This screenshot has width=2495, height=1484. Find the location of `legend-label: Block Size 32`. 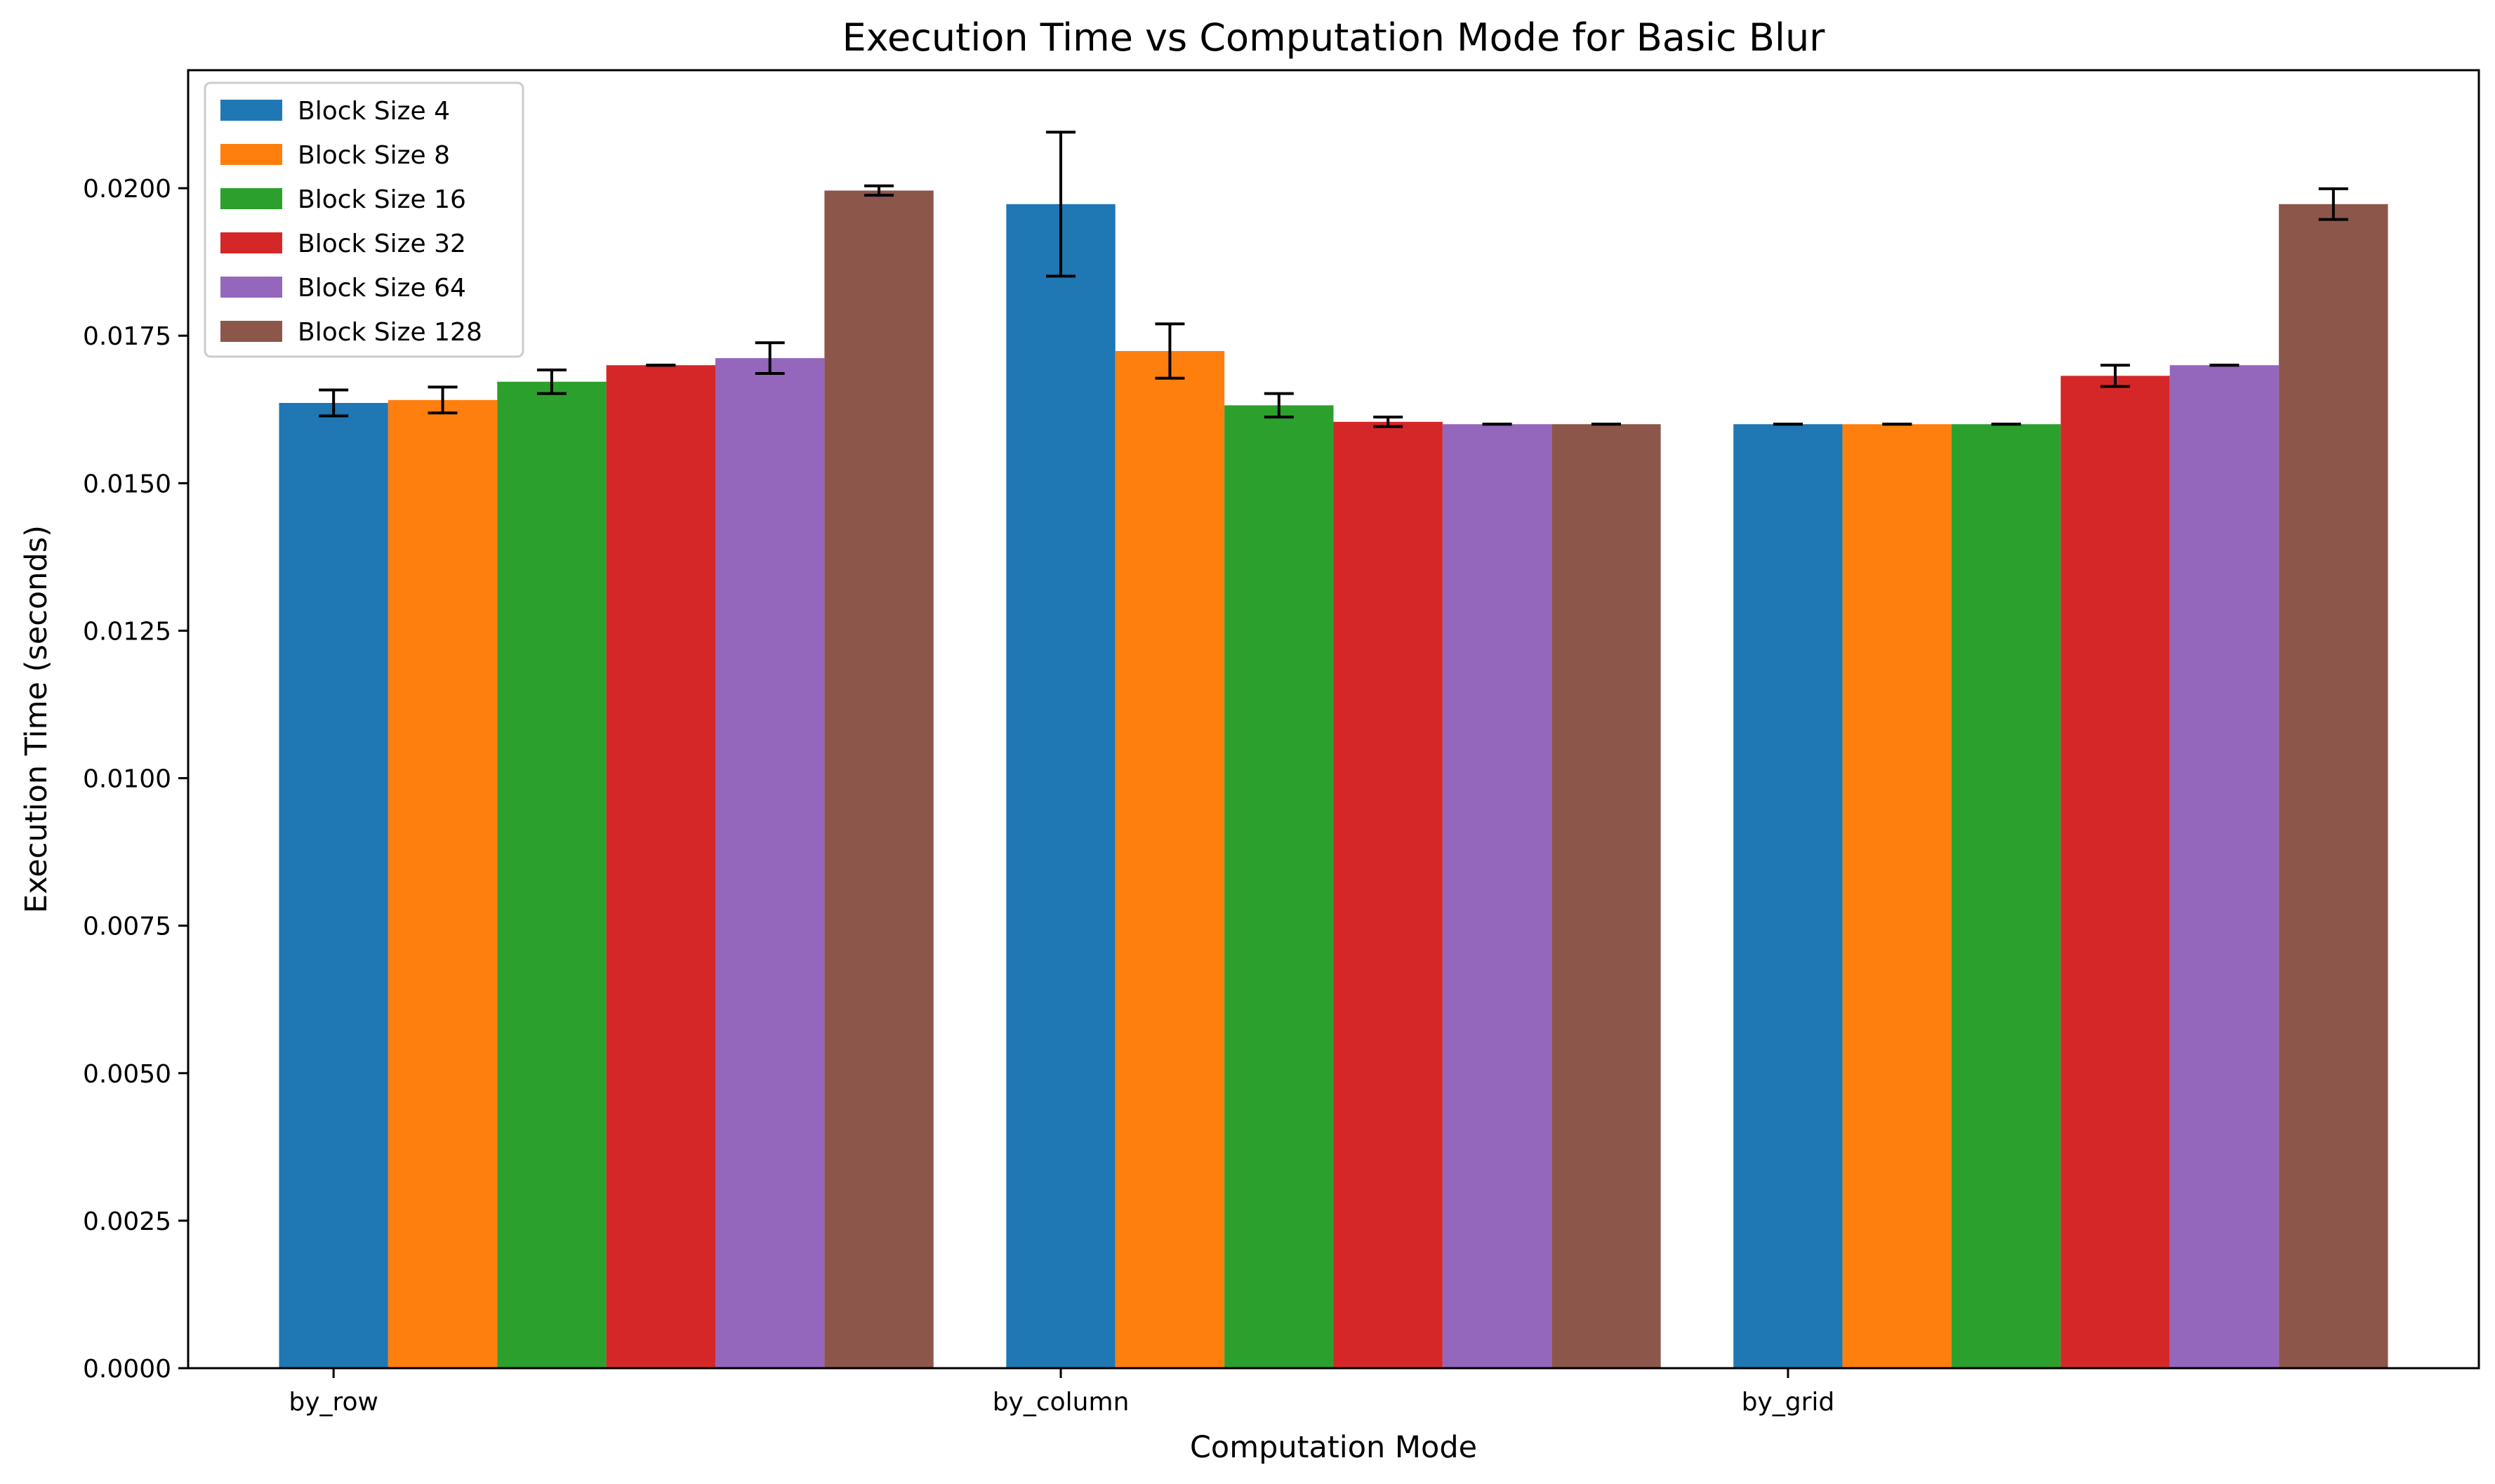

legend-label: Block Size 32 is located at coordinates (382, 244).